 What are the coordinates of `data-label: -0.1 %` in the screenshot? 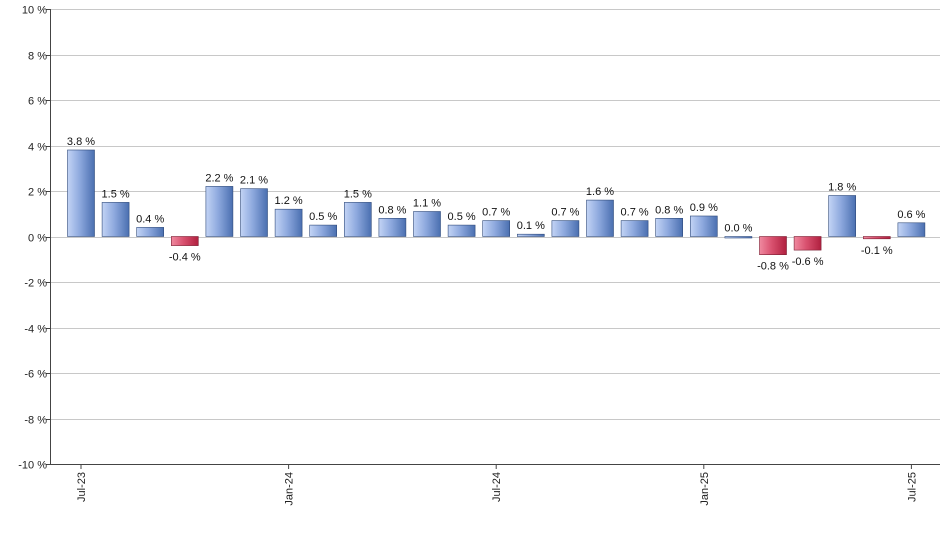 It's located at (877, 251).